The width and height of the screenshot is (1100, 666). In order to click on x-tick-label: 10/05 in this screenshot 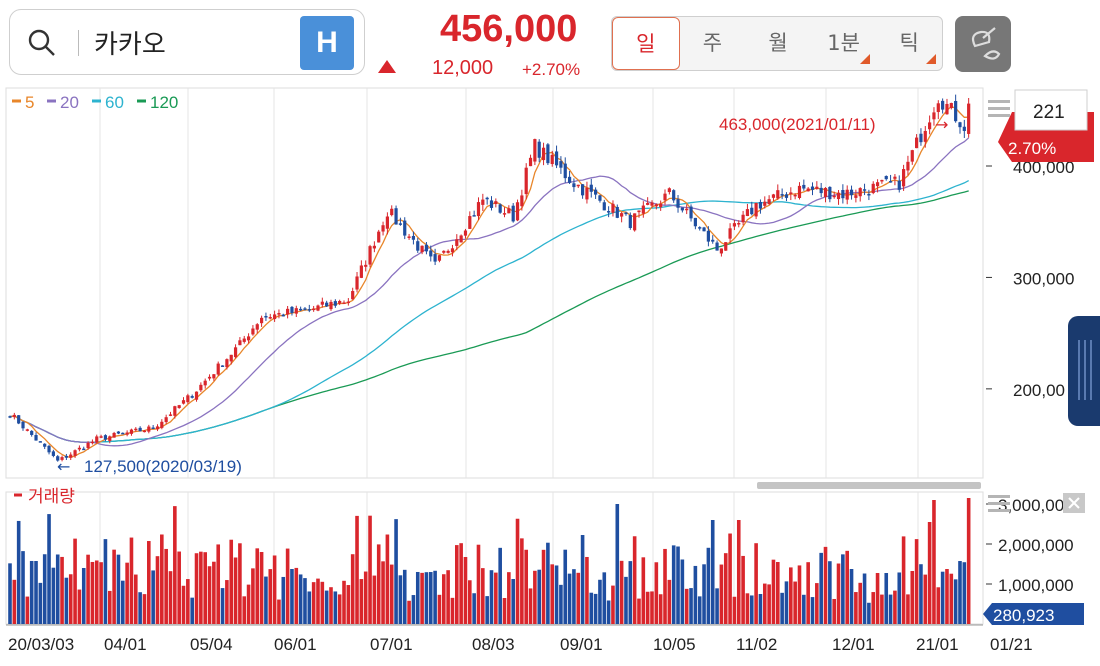, I will do `click(674, 644)`.